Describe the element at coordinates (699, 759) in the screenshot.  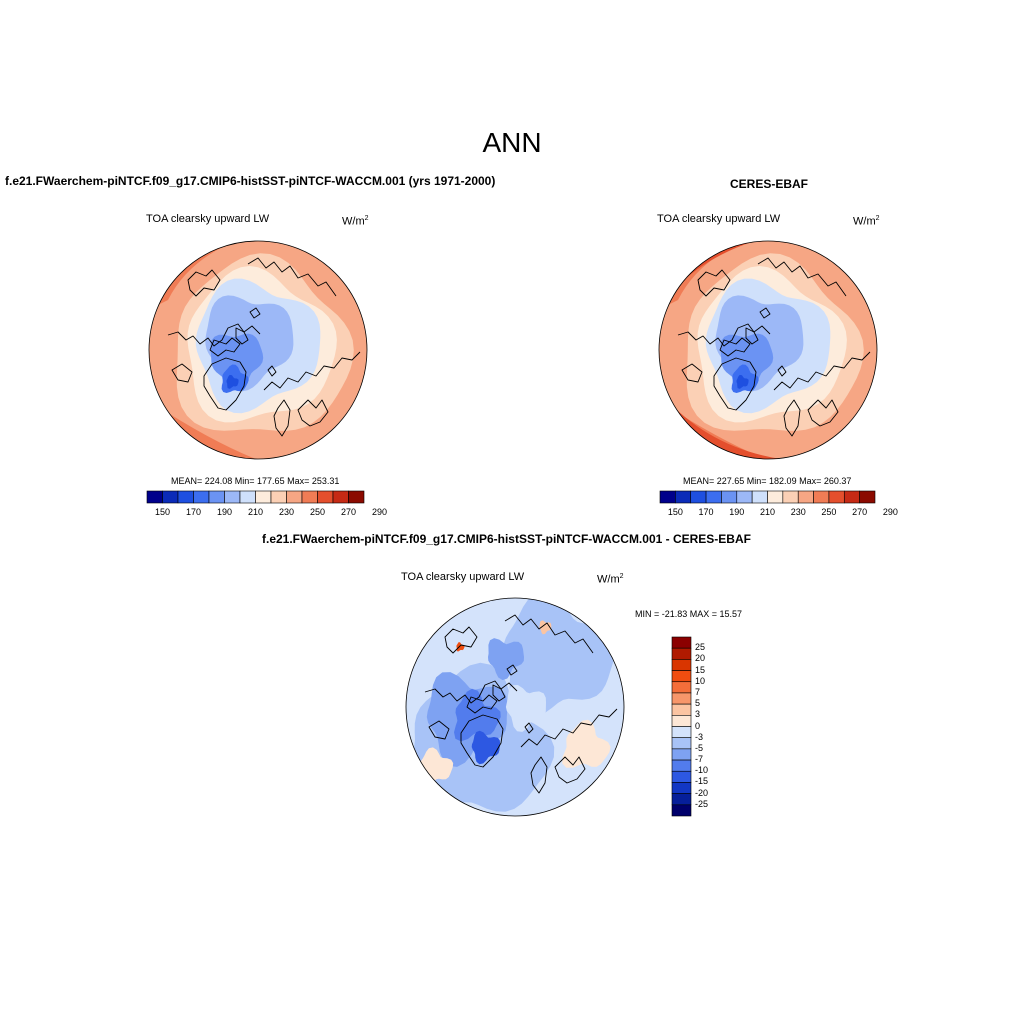
I see `colorbar-tick-label: -7` at that location.